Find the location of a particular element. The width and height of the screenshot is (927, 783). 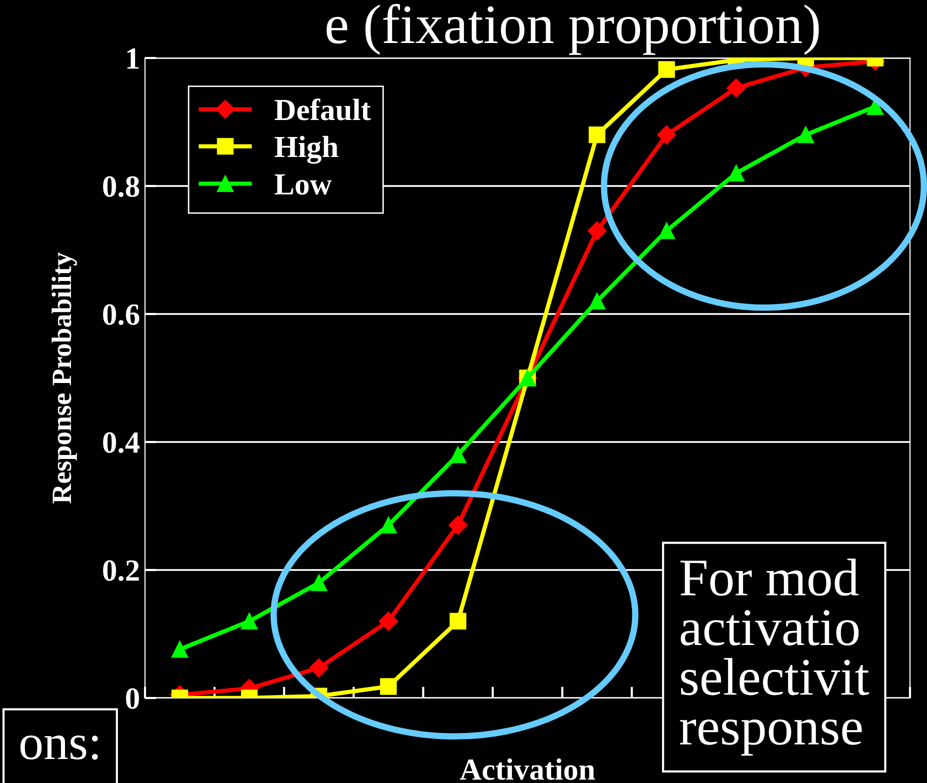

y-axis-title: Response Probability is located at coordinates (64, 378).